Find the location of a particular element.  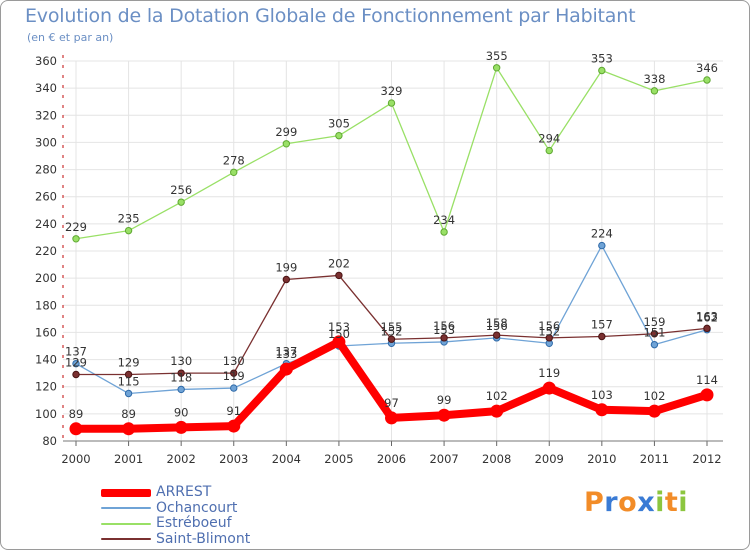

data-label-saint-blimont: 155 is located at coordinates (392, 327).